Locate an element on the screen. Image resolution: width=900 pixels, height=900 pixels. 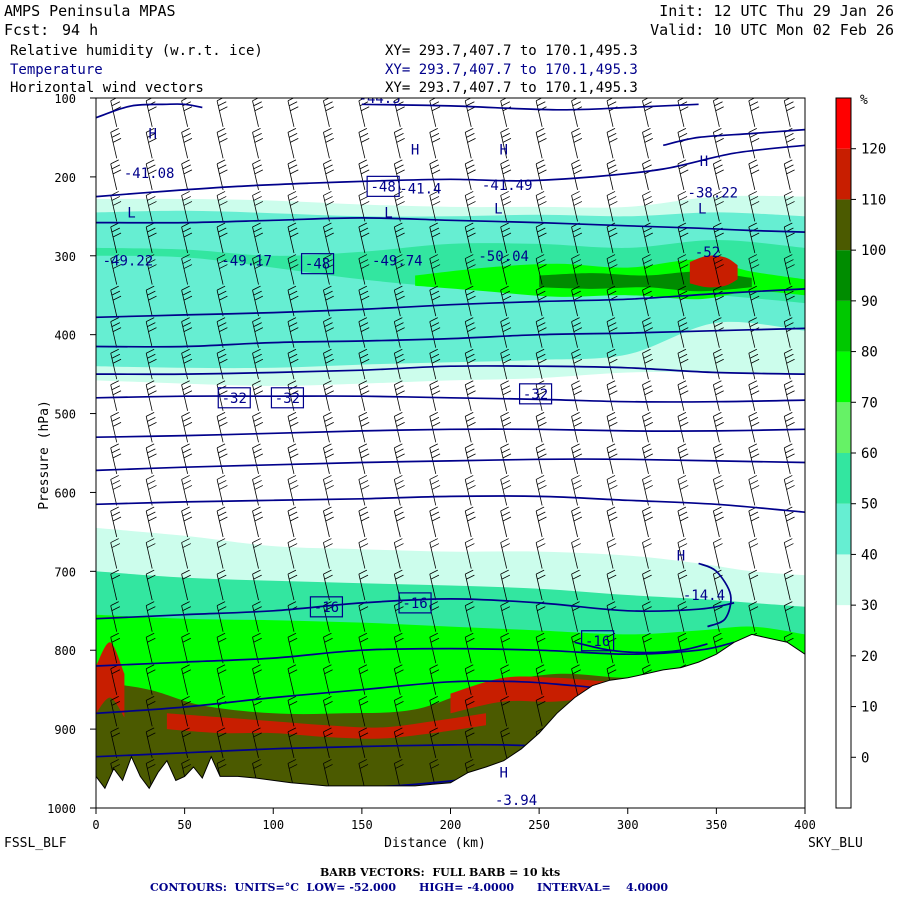
contour-label: -14.4 is located at coordinates (704, 596).